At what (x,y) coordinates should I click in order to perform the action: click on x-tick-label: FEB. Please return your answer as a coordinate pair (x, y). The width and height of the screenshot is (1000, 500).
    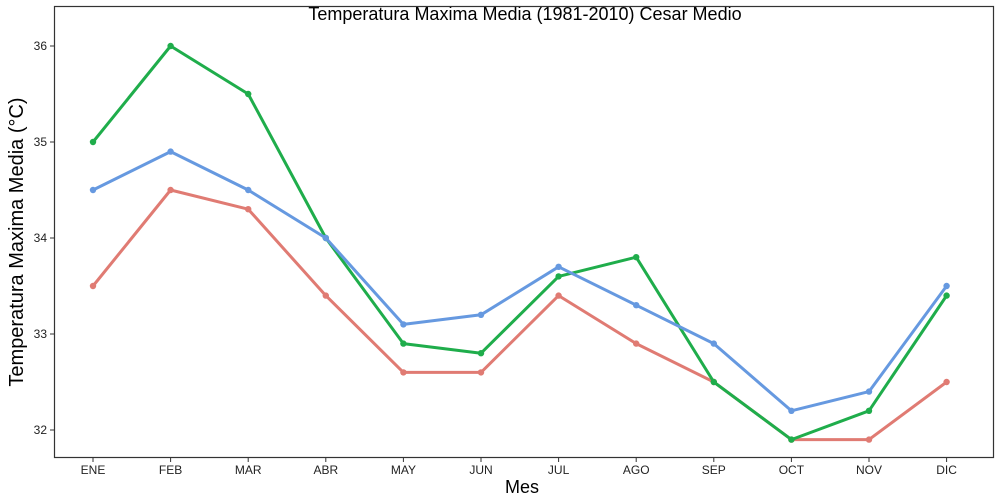
    Looking at the image, I should click on (170, 470).